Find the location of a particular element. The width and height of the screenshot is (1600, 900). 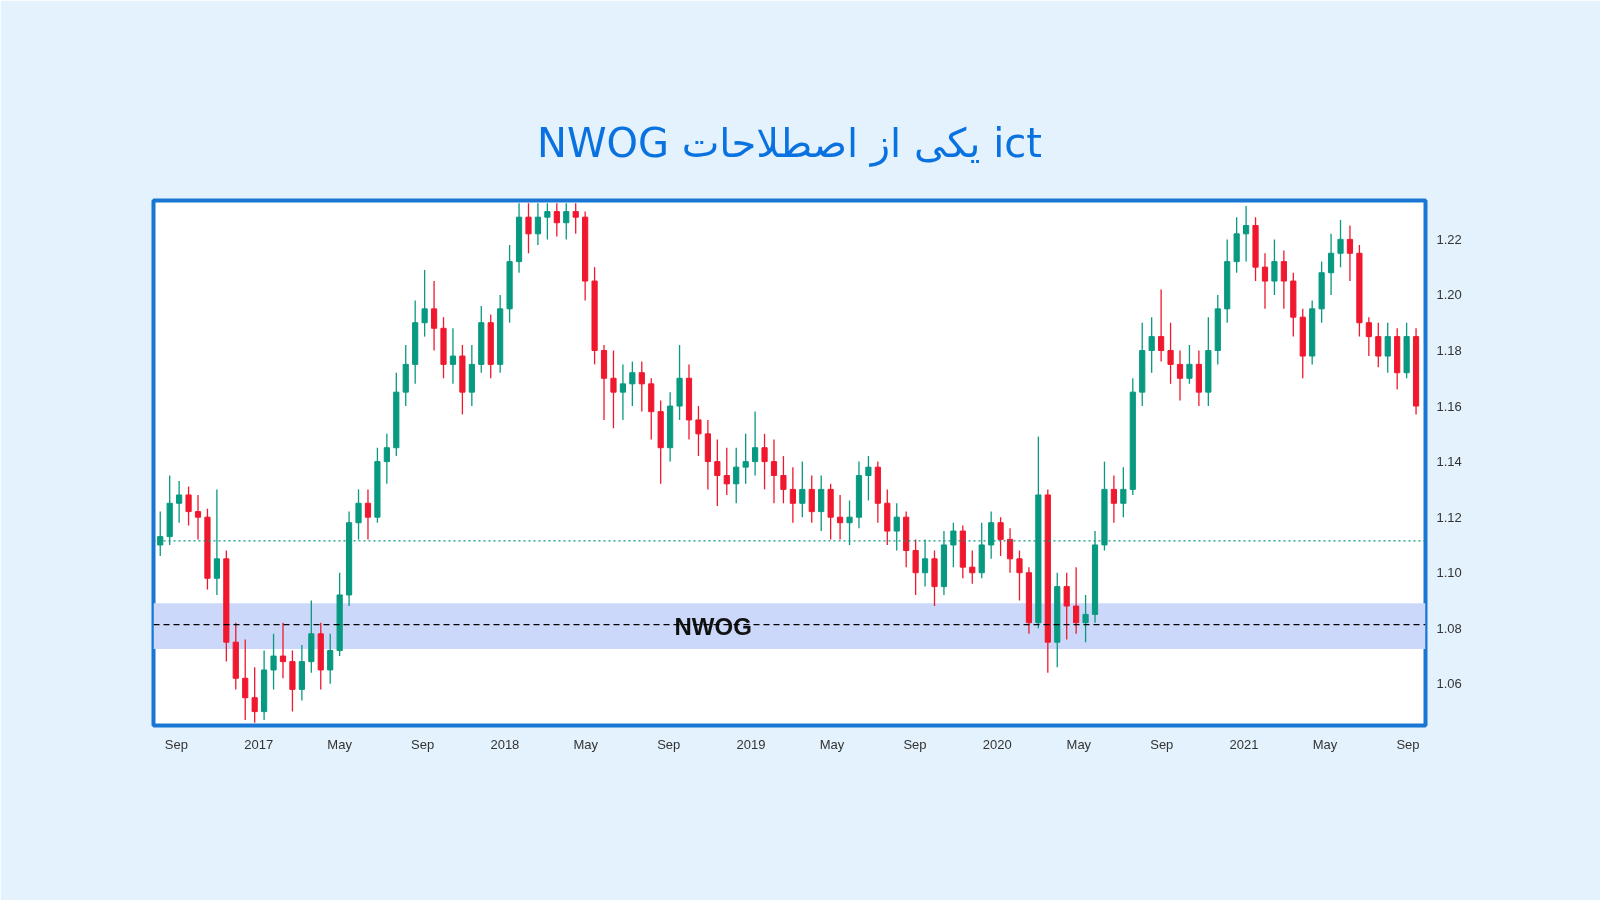

y-tick-label: 1.16 is located at coordinates (1449, 406).